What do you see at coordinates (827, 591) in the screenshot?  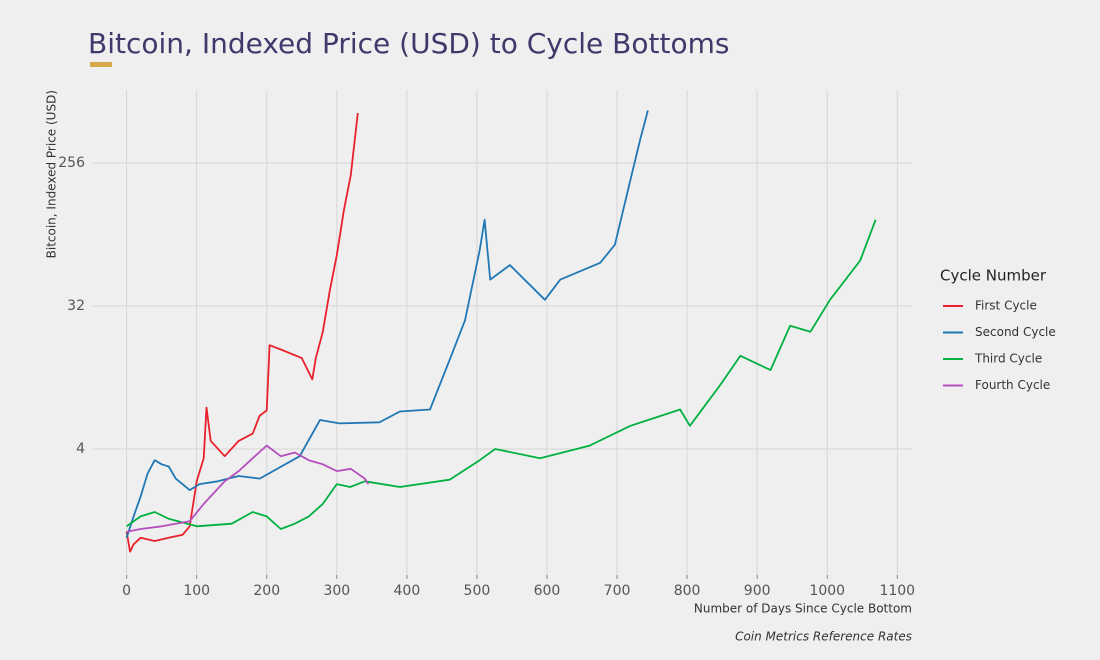 I see `x-tick-label: 1000` at bounding box center [827, 591].